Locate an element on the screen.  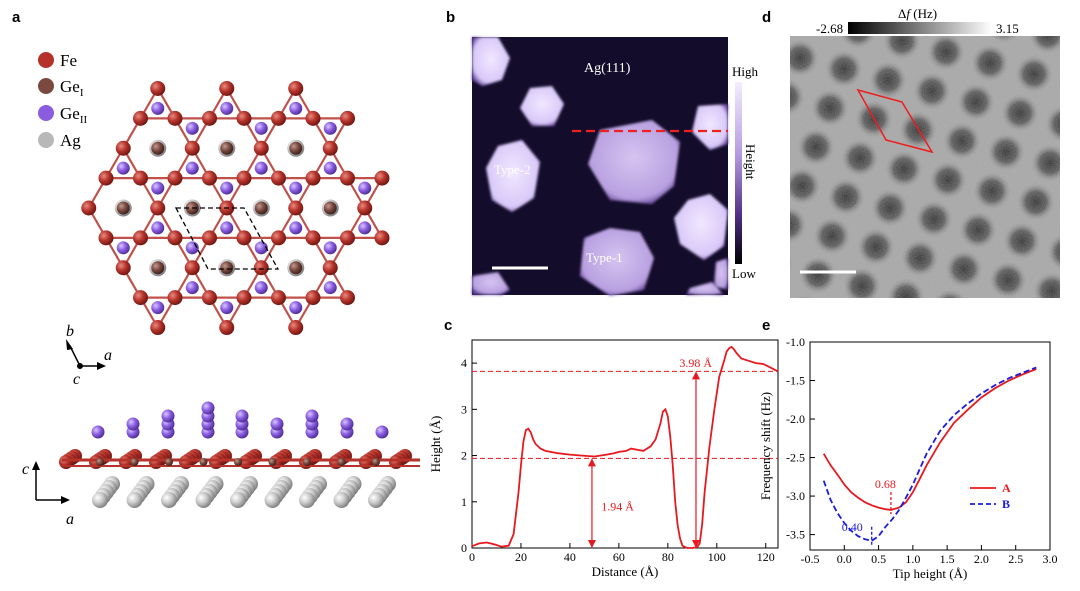
y-tick-label: -3.5 is located at coordinates (795, 535).